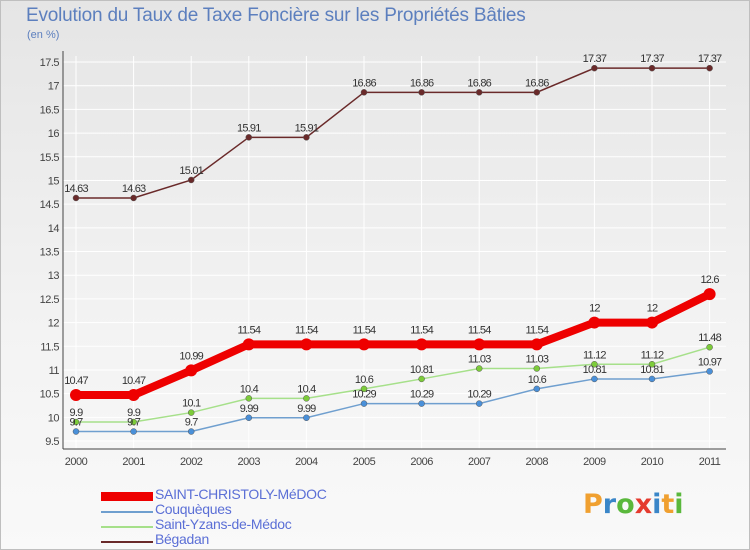 The image size is (750, 550). Describe the element at coordinates (191, 404) in the screenshot. I see `data-label: 10.1` at that location.